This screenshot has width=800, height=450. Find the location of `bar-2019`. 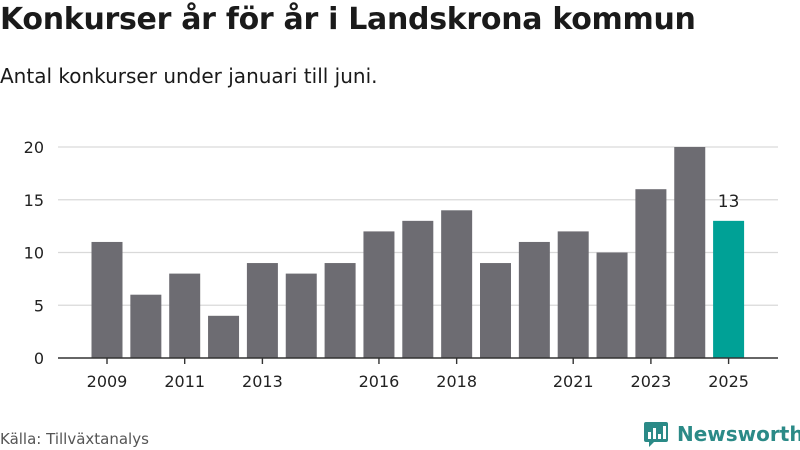

bar-2019 is located at coordinates (495, 310).